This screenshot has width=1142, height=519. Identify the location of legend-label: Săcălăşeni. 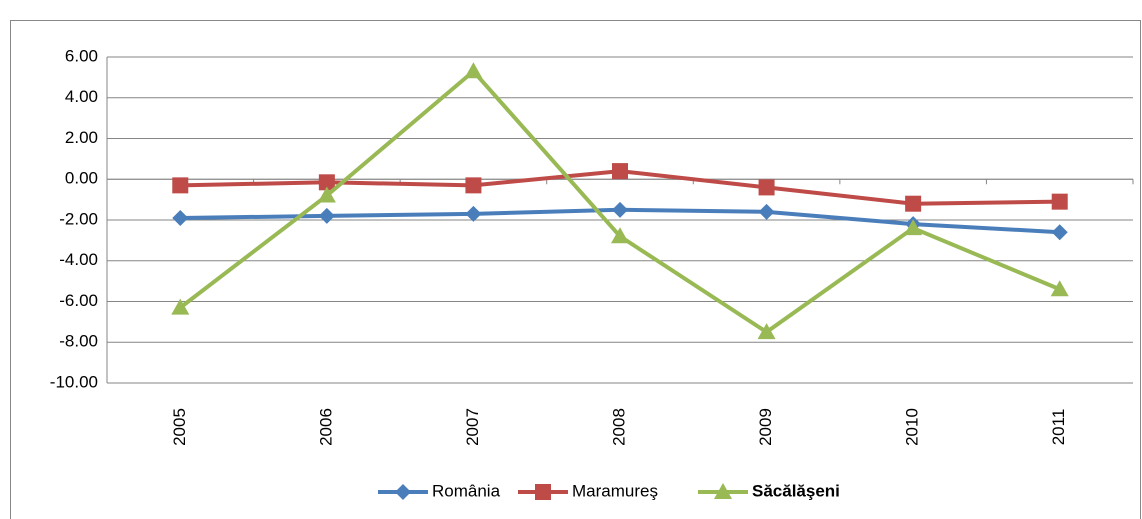
(796, 490).